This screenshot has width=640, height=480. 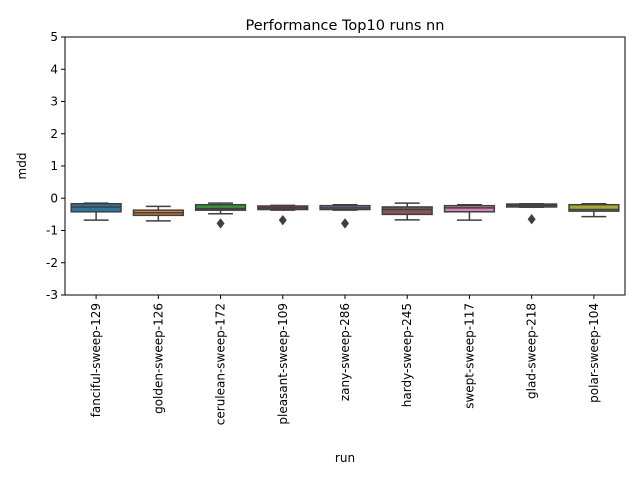 What do you see at coordinates (54, 134) in the screenshot?
I see `y-tick-label: 2` at bounding box center [54, 134].